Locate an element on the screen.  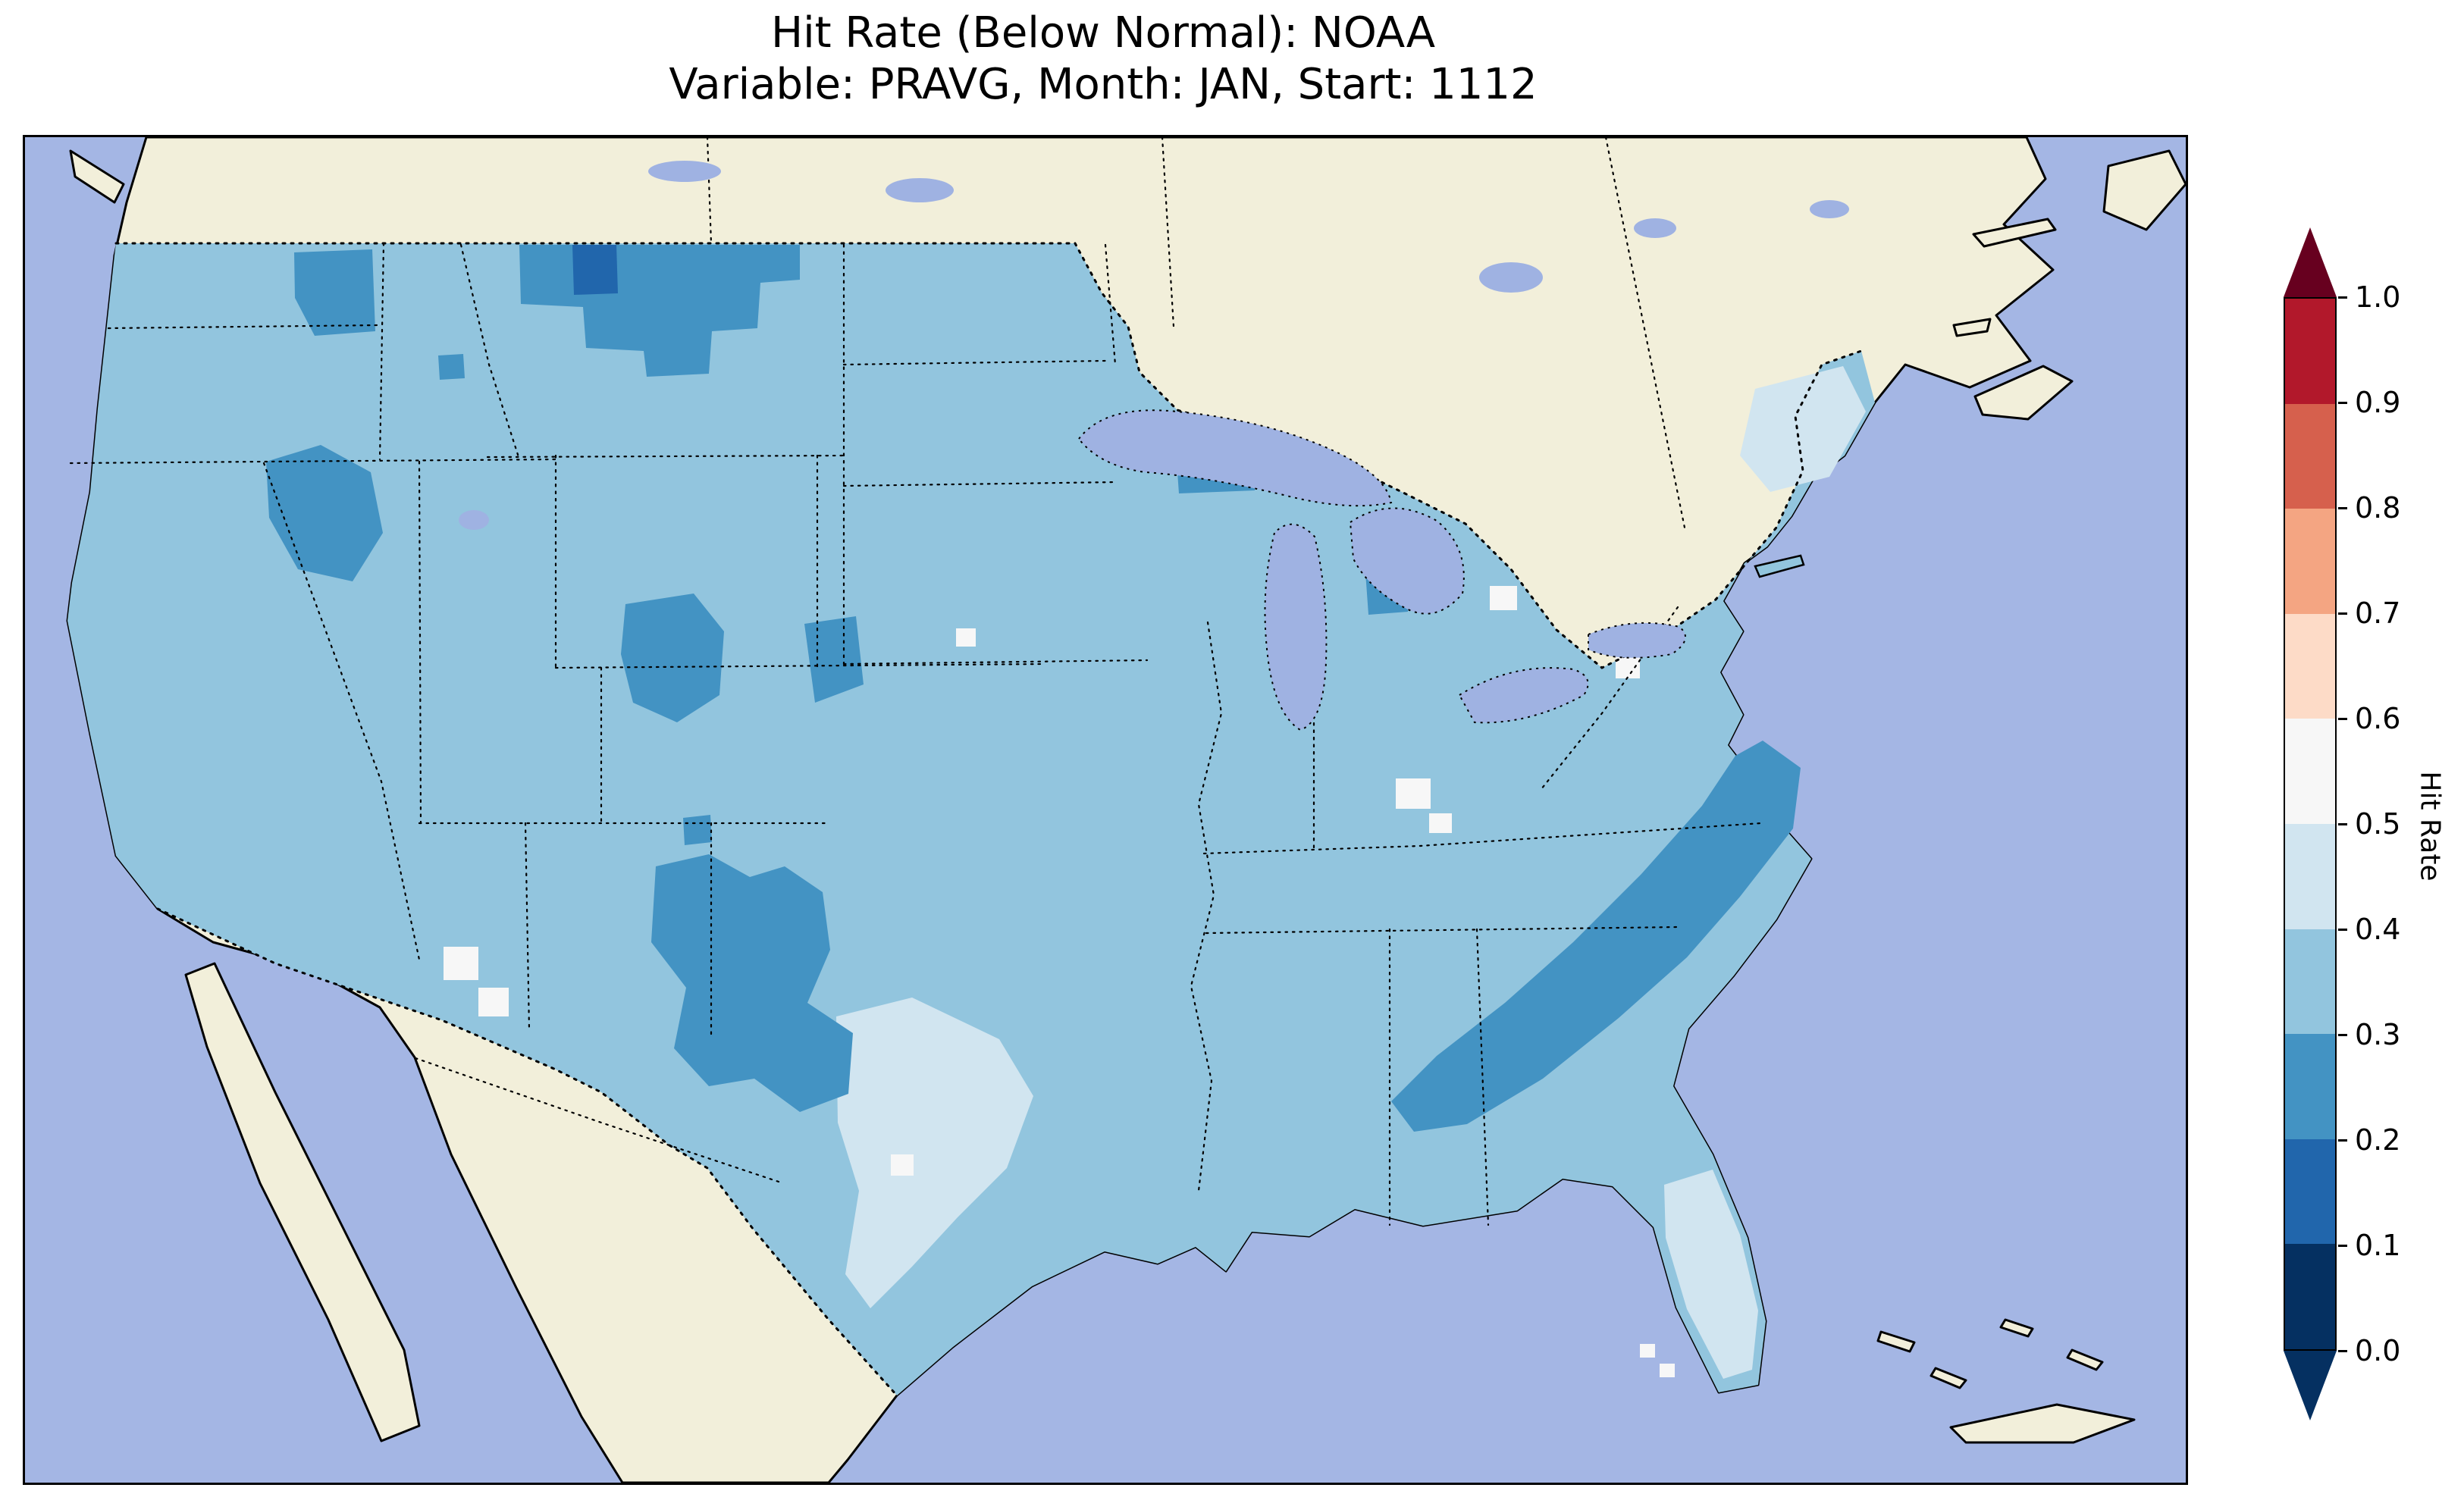
colorbar: 0.0 0.1 0.2 0.3 0.4 0.5 0.6 0.7 0.8 0.9 1.0 is located at coordinates (2342, 823).